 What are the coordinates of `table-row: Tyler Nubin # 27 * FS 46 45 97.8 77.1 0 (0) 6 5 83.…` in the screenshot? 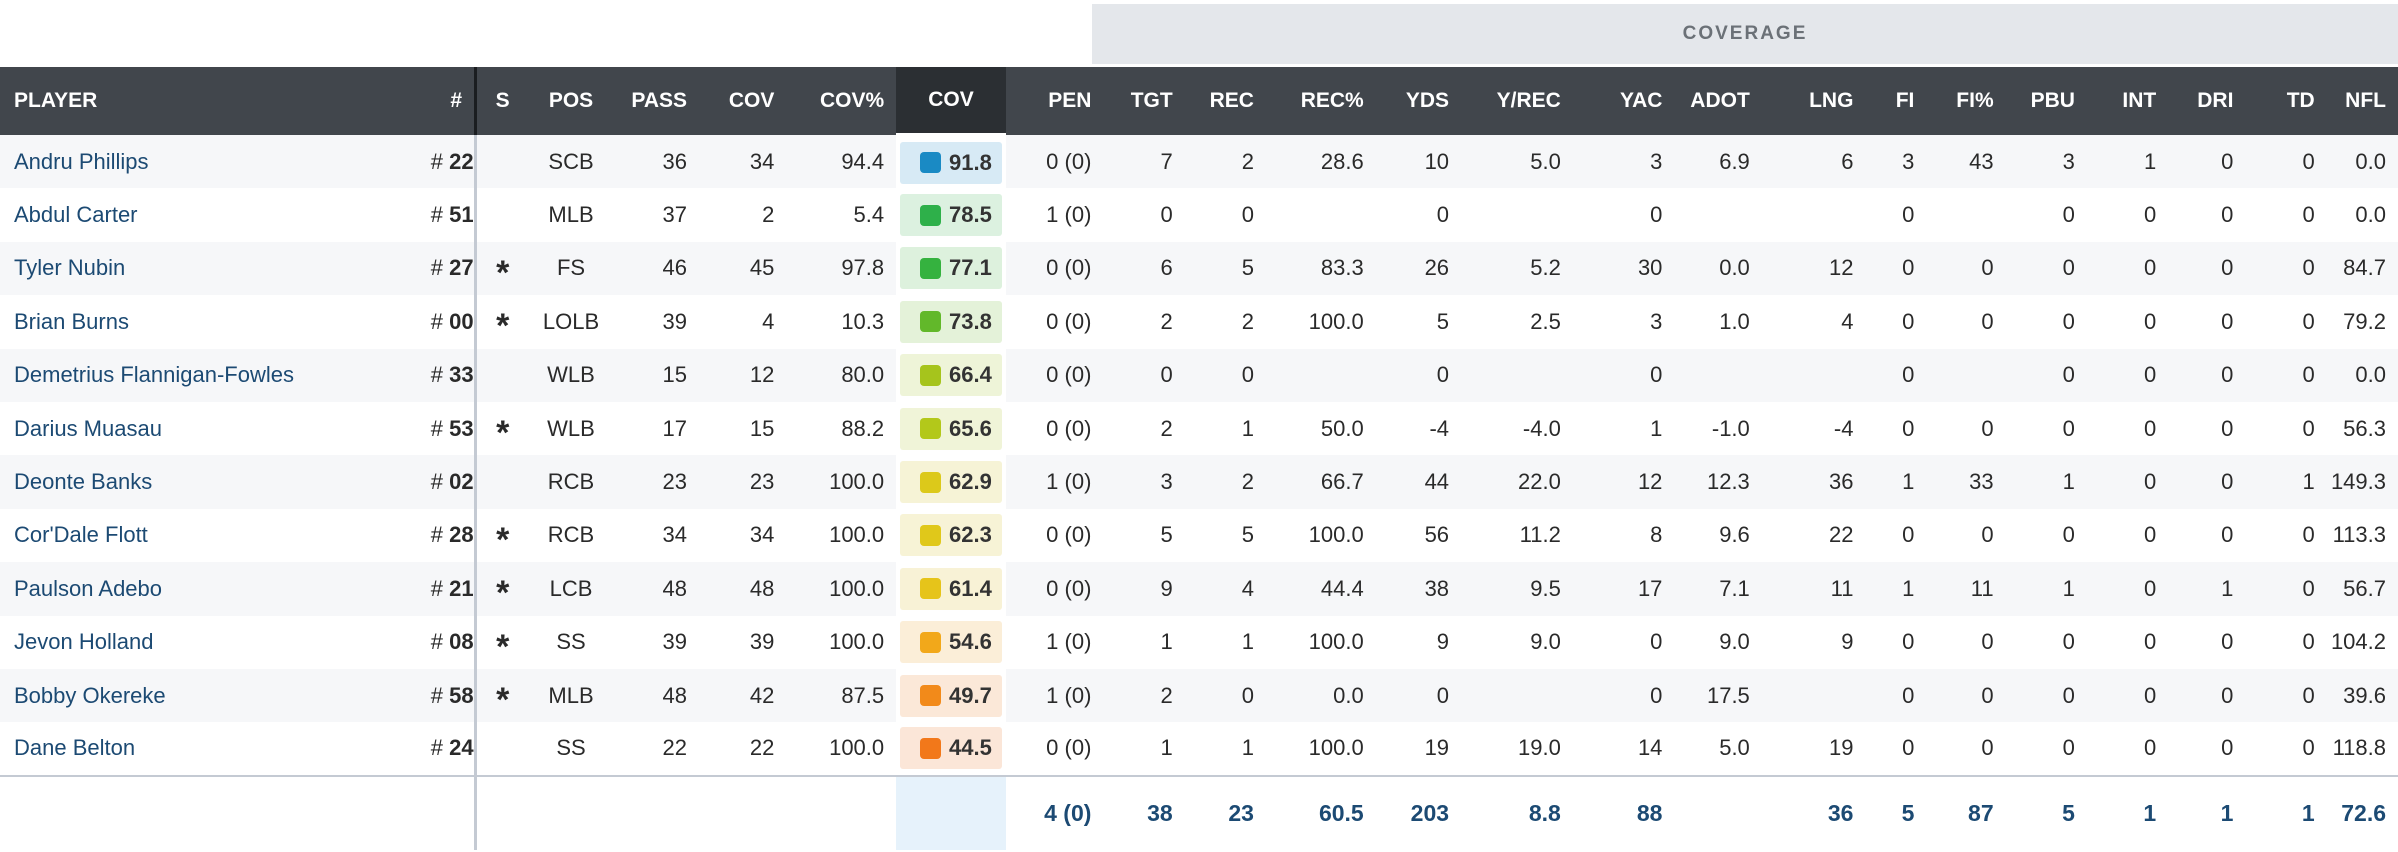 It's located at (1199, 268).